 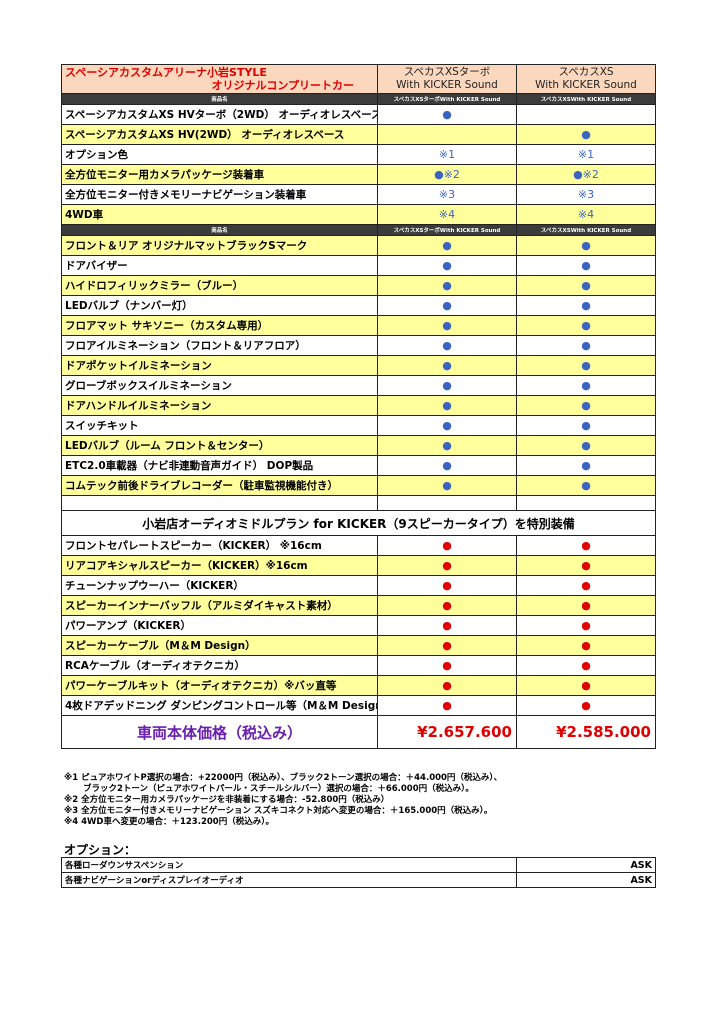 What do you see at coordinates (447, 732) in the screenshot?
I see `price-turbo: ¥2.657.600` at bounding box center [447, 732].